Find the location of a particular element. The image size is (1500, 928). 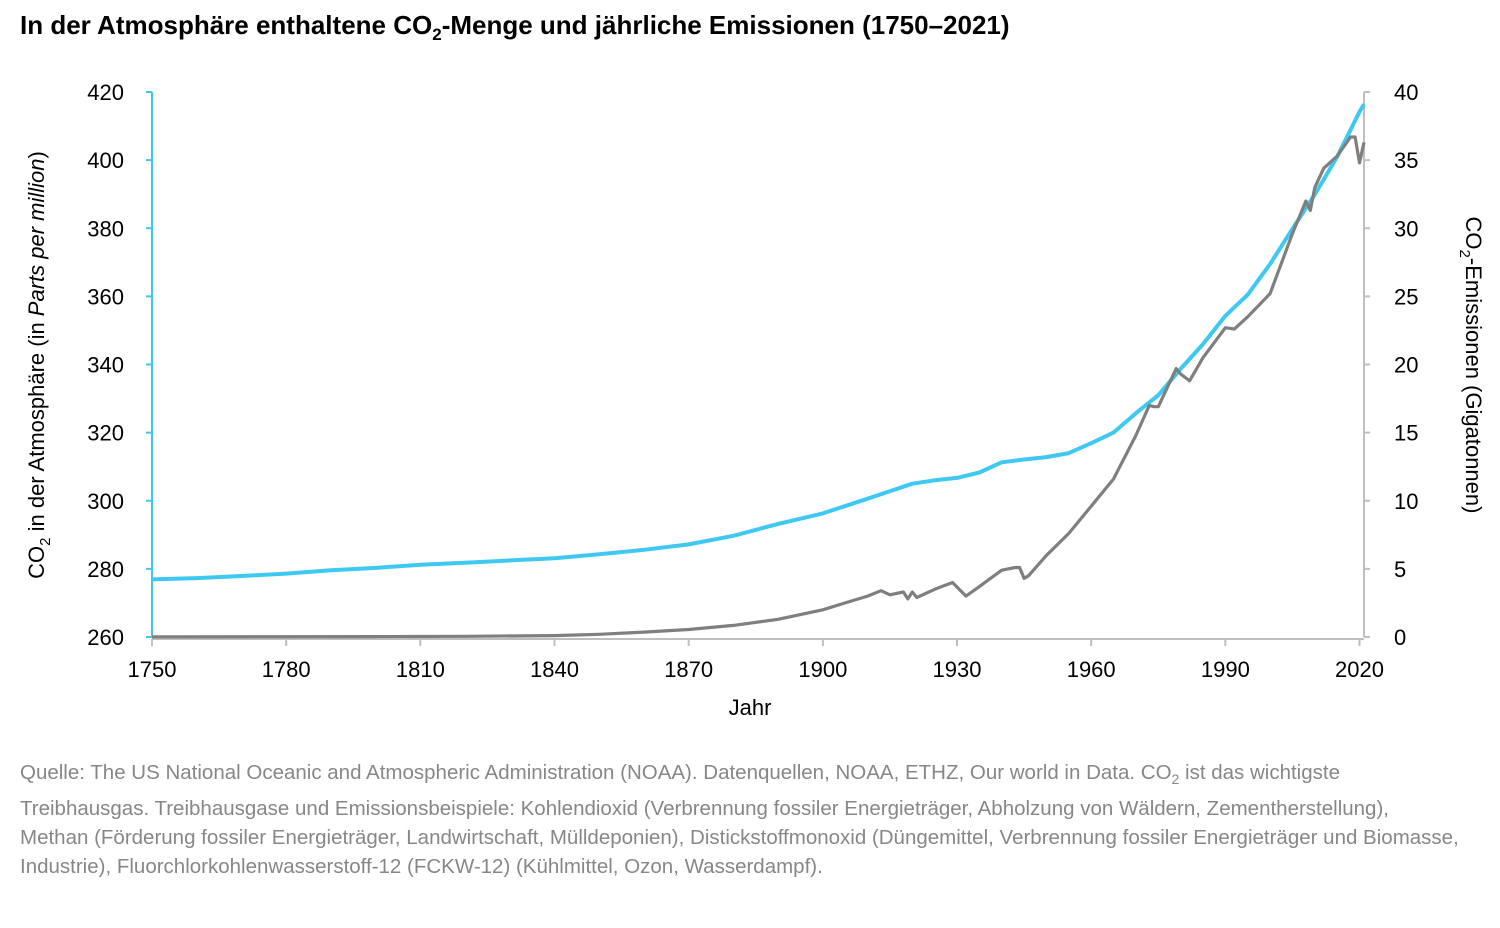

y-tick-label-right: 40 is located at coordinates (1406, 92).